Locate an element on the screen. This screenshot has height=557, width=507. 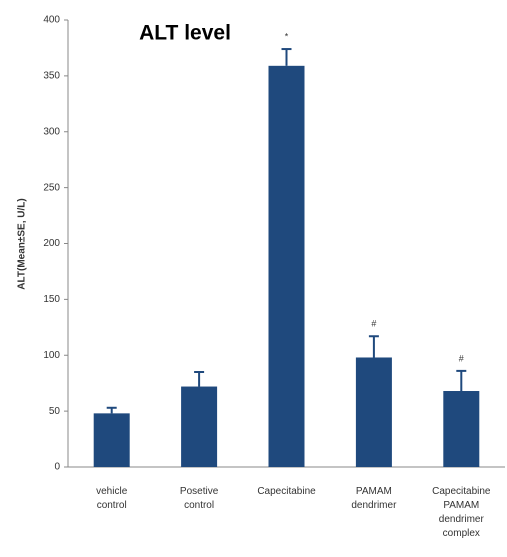
y-axis-label: ALT(Mean±SE, U/L) is located at coordinates (22, 243).